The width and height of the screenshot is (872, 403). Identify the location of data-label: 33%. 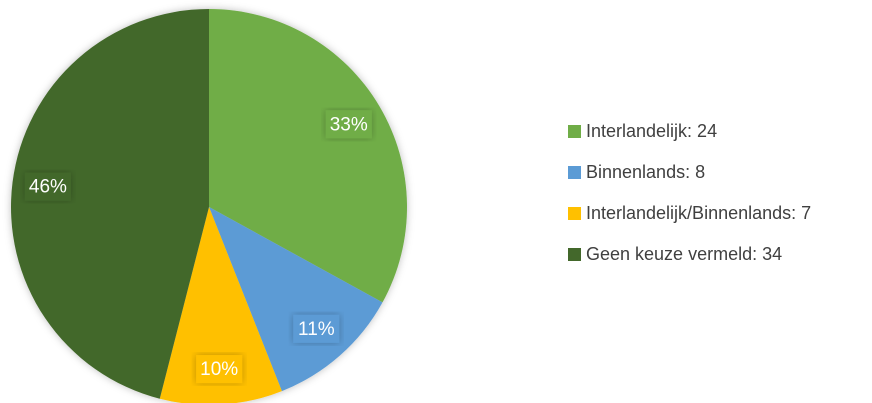
(349, 124).